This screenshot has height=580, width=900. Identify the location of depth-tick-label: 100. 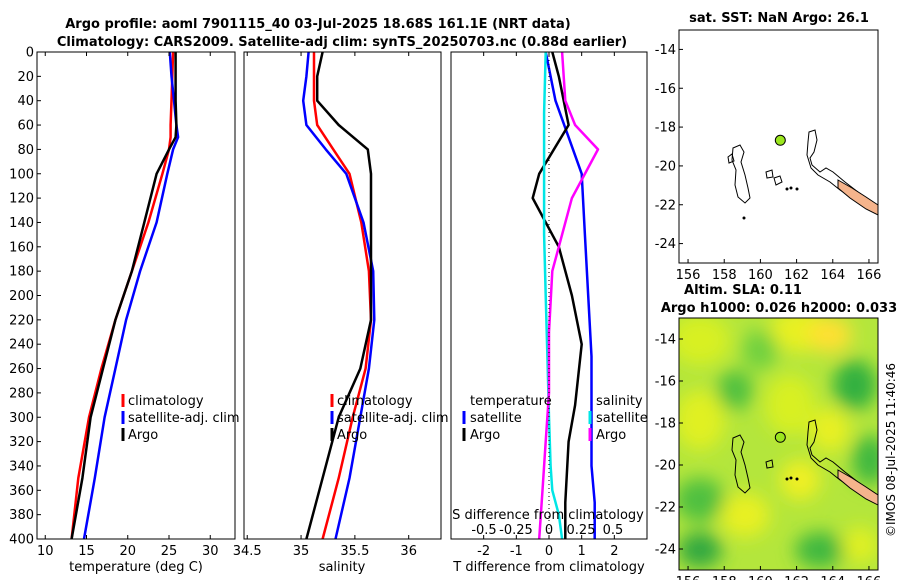
(21, 174).